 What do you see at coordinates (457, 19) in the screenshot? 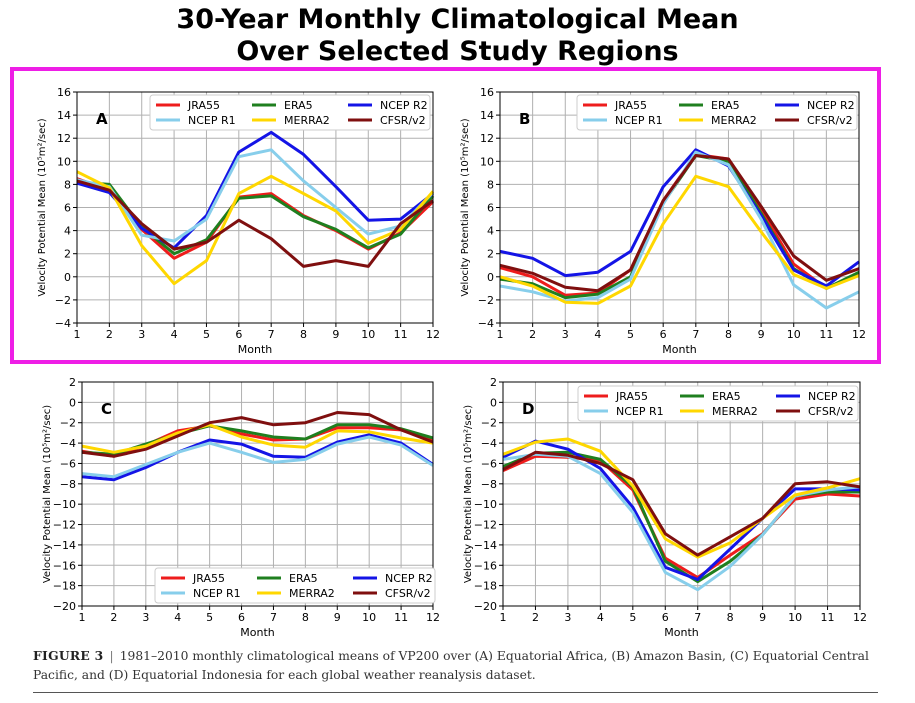
I see `figure-title-line-1: 30-Year Monthly Climatological Mean` at bounding box center [457, 19].